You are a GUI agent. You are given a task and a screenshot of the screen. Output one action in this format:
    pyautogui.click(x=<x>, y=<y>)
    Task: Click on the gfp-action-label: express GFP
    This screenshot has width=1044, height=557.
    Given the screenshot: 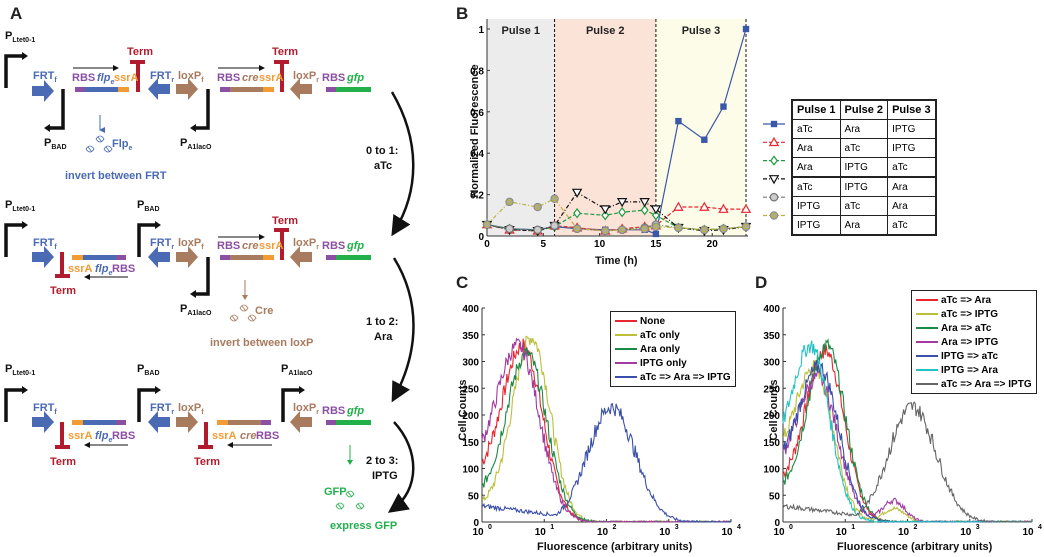 What is the action you would take?
    pyautogui.click(x=364, y=526)
    